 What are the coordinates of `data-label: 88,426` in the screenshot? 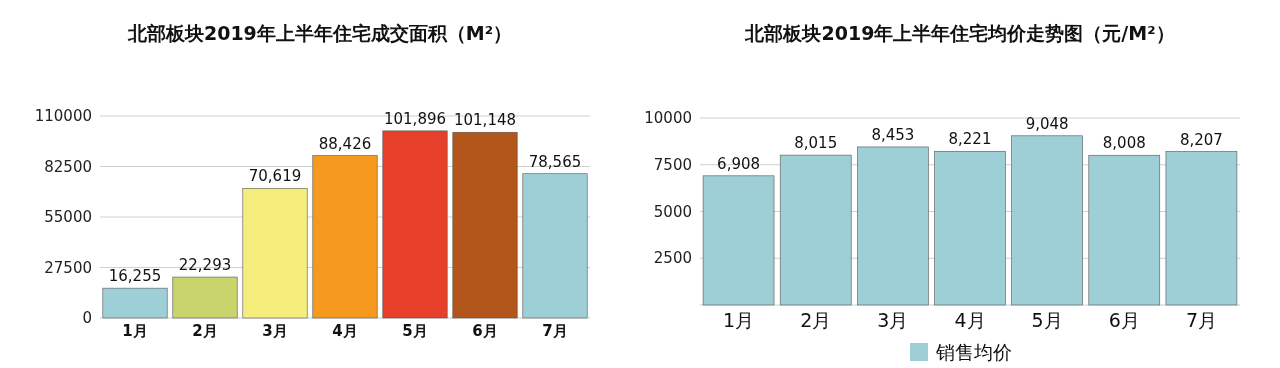 It's located at (345, 143).